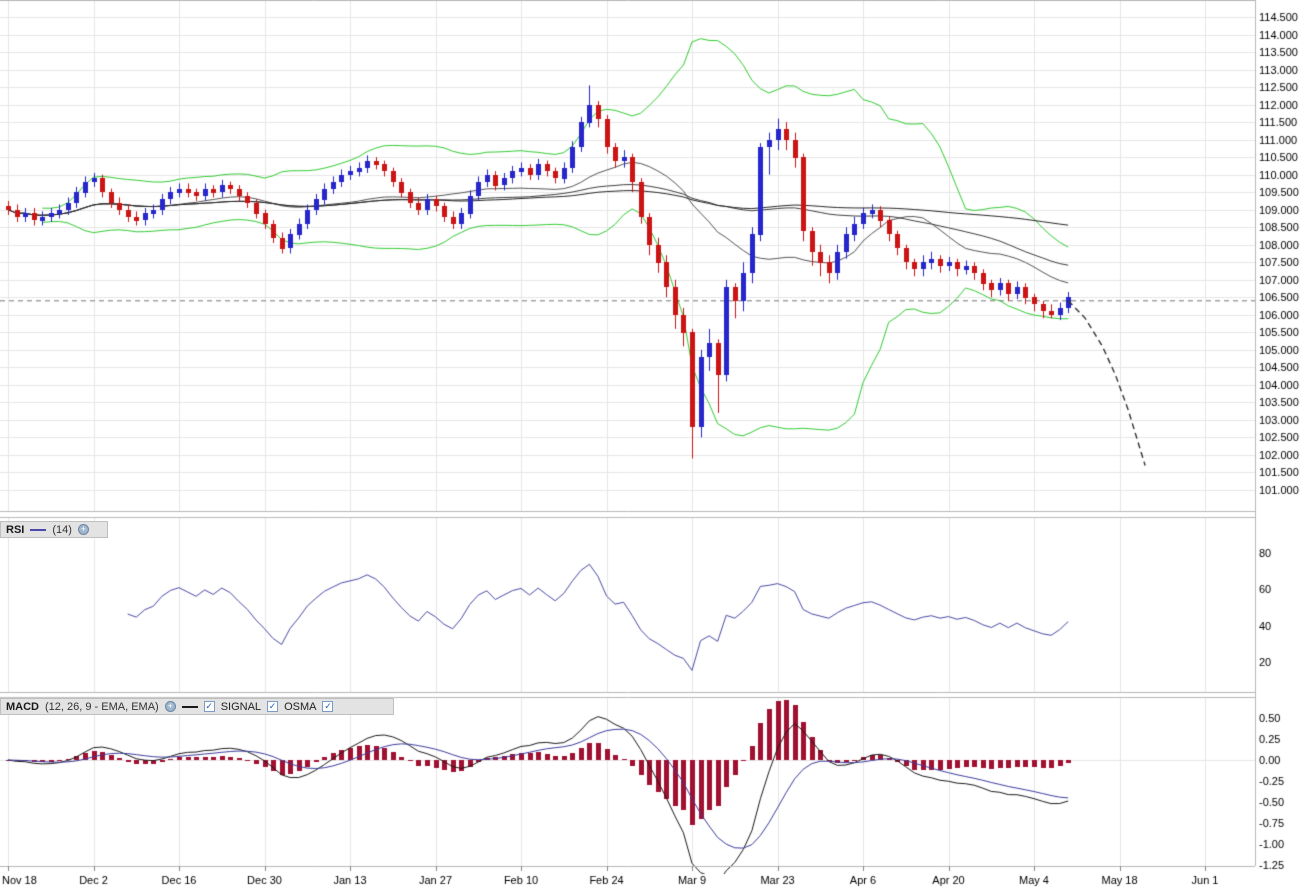 Image resolution: width=1311 pixels, height=895 pixels. Describe the element at coordinates (241, 706) in the screenshot. I see `signal-label: SIGNAL` at that location.